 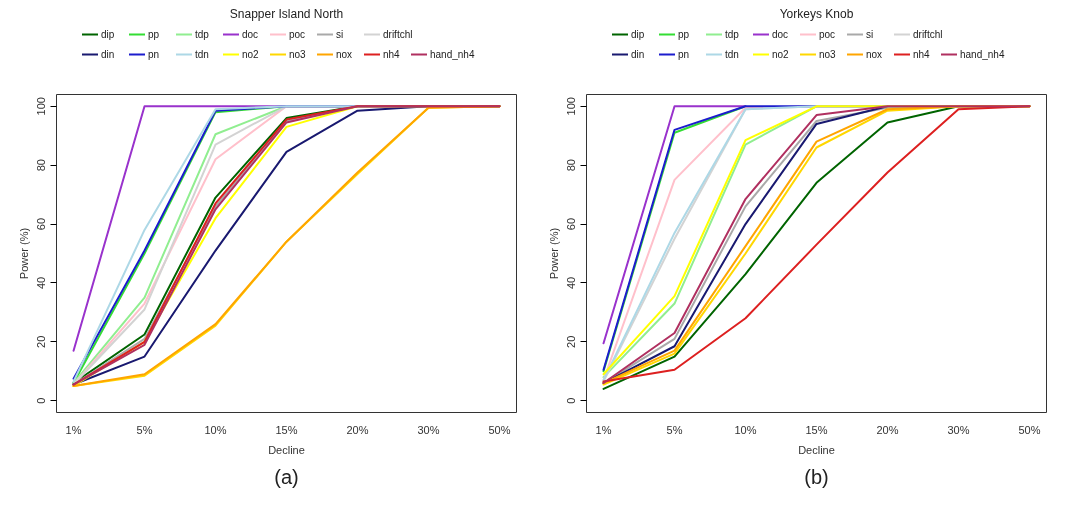 I want to click on chart-title: Snapper Island North, so click(x=286, y=13).